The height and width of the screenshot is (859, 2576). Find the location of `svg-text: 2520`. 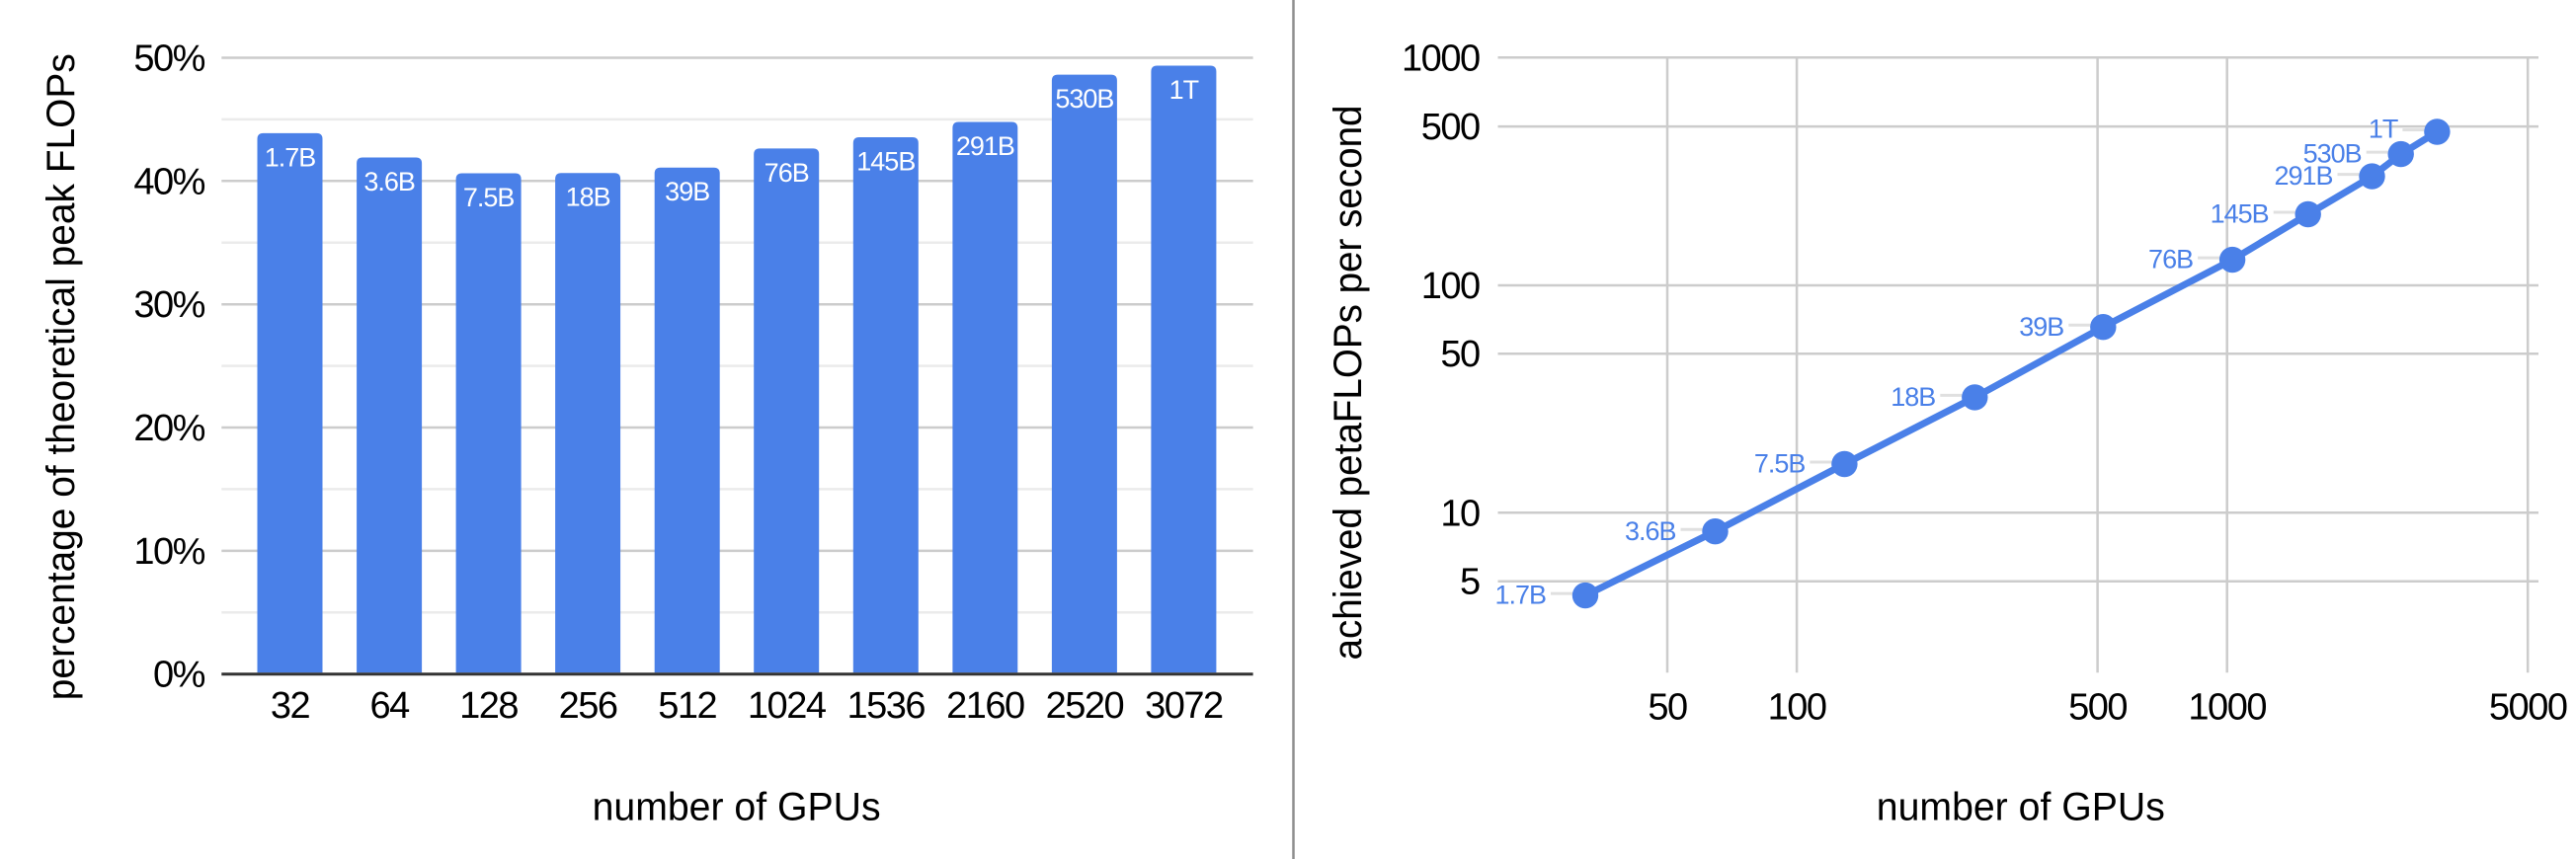

svg-text: 2520 is located at coordinates (1085, 706).